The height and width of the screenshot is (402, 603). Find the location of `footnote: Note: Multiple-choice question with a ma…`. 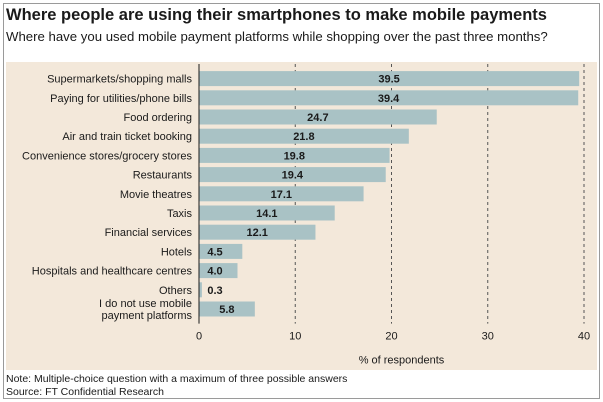

footnote: Note: Multiple-choice question with a ma… is located at coordinates (177, 379).